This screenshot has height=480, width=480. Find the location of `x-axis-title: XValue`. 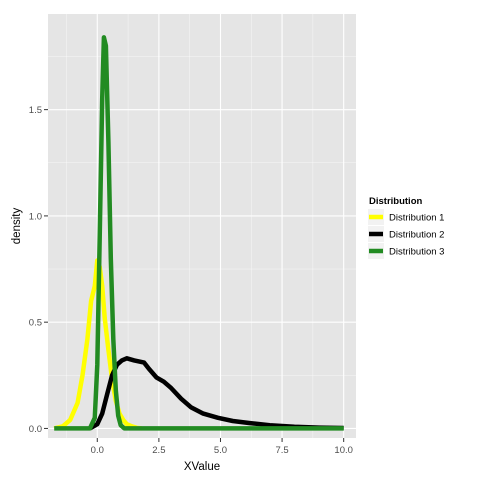

x-axis-title: XValue is located at coordinates (202, 467).